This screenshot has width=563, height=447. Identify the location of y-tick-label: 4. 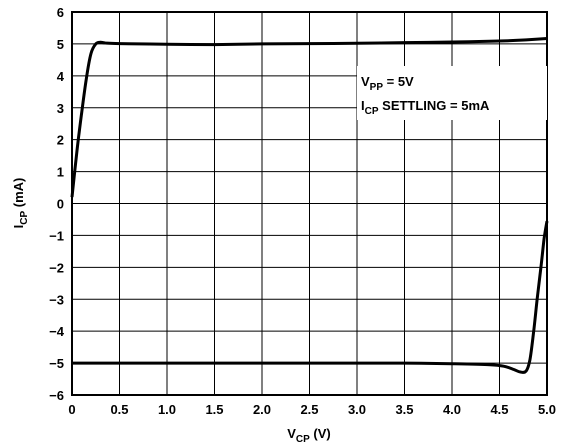
(61, 76).